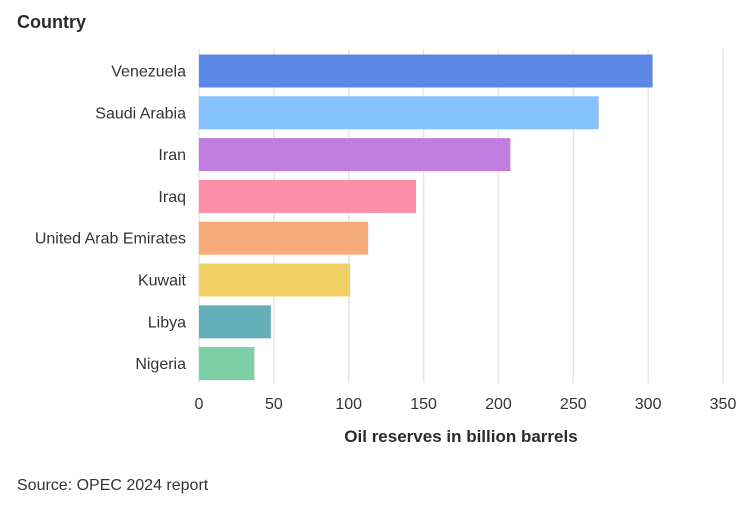  What do you see at coordinates (172, 155) in the screenshot?
I see `category-label: Iran` at bounding box center [172, 155].